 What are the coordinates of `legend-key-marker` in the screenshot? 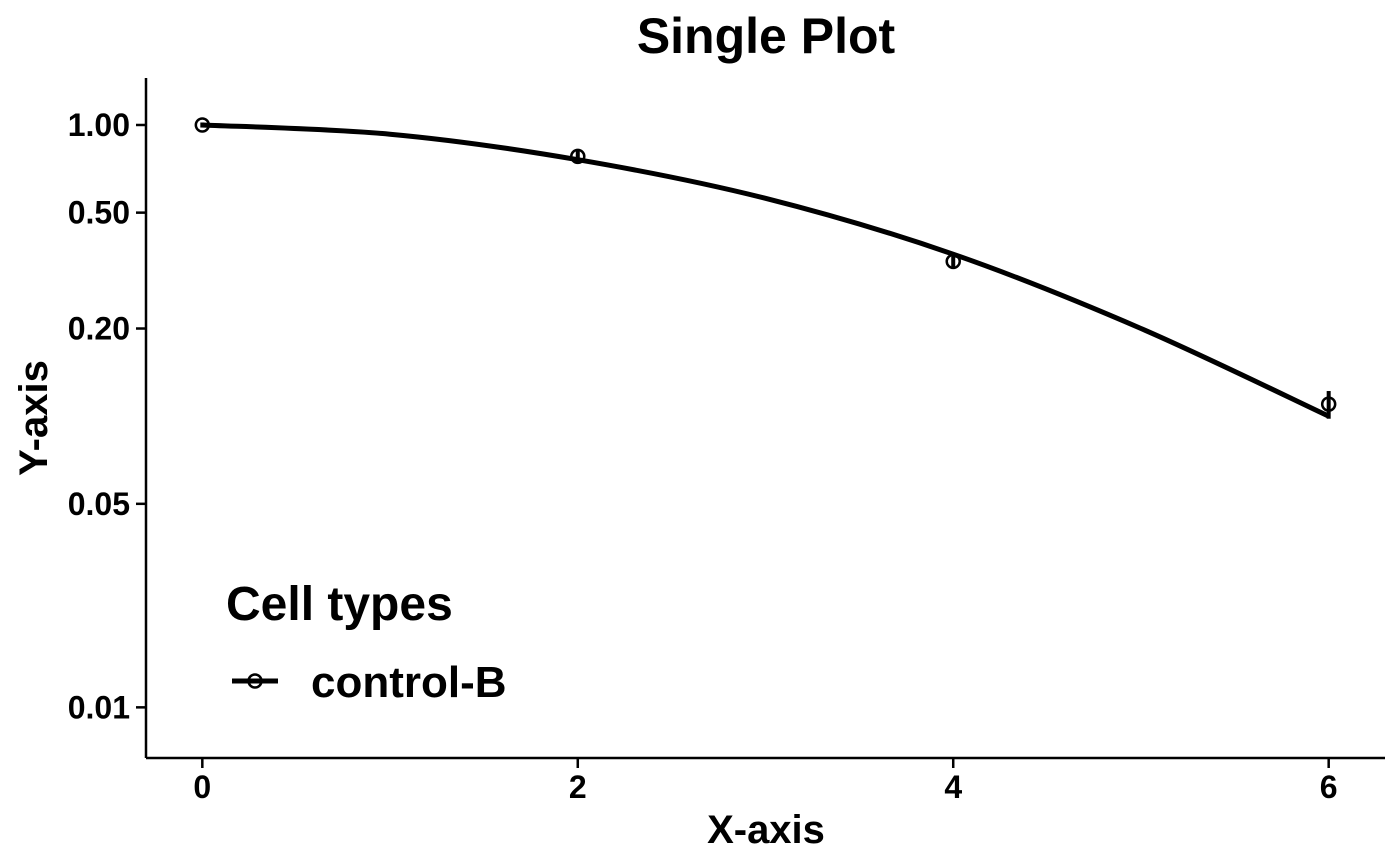 It's located at (255, 681).